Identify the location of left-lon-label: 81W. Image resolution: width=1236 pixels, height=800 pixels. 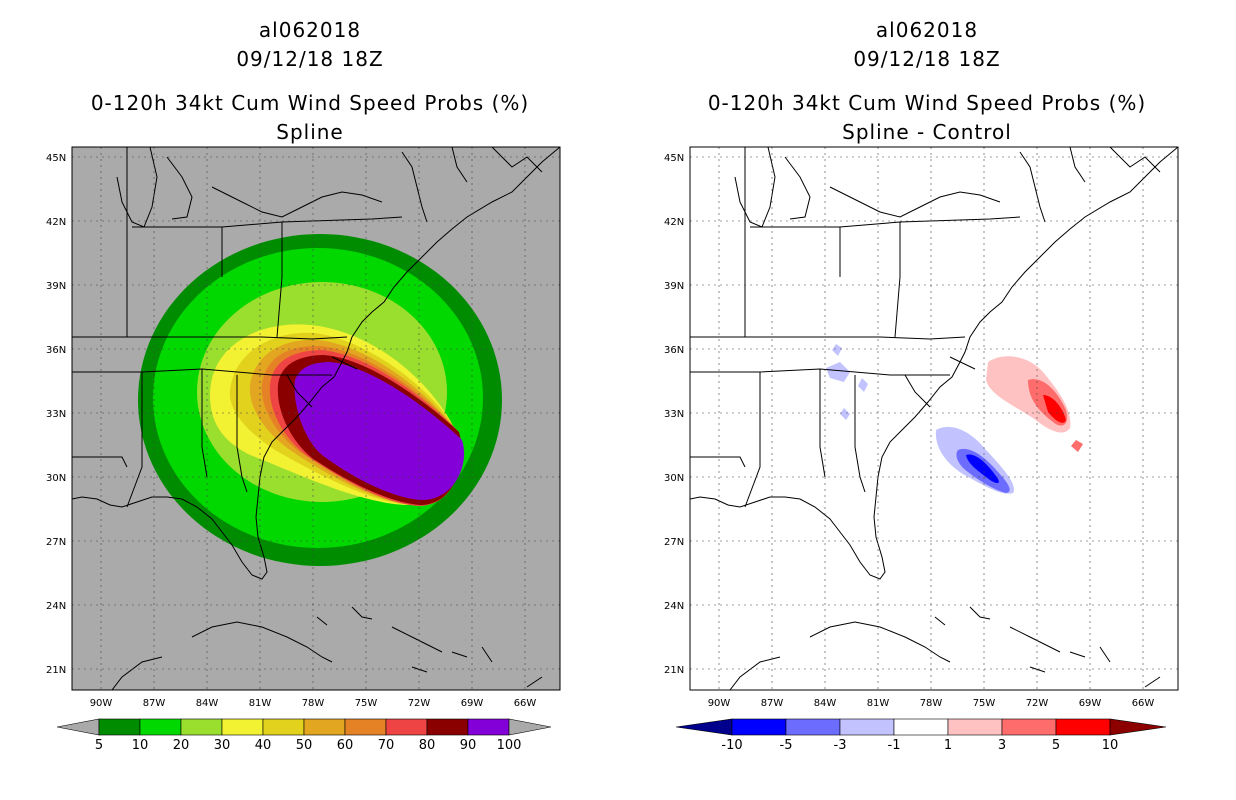
(260, 703).